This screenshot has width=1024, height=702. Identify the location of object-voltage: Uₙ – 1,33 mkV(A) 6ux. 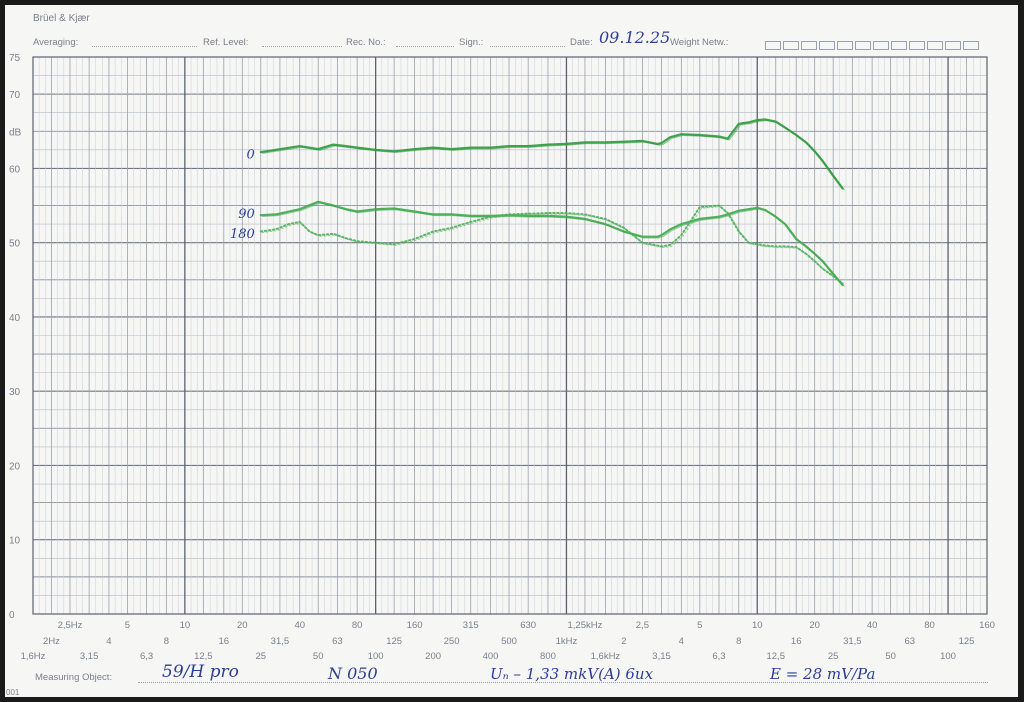
(572, 674).